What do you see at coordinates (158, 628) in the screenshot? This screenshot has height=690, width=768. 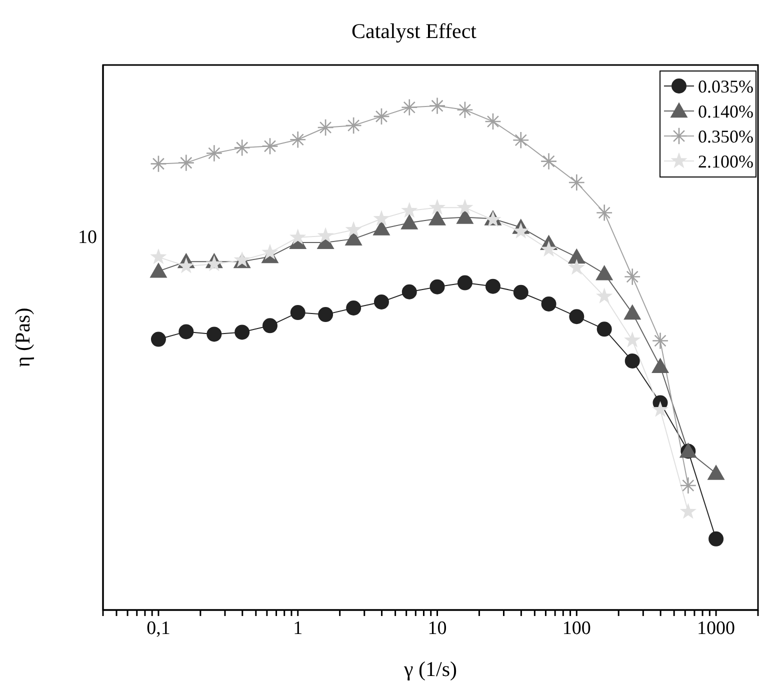 I see `x-tick-label: 0,1` at bounding box center [158, 628].